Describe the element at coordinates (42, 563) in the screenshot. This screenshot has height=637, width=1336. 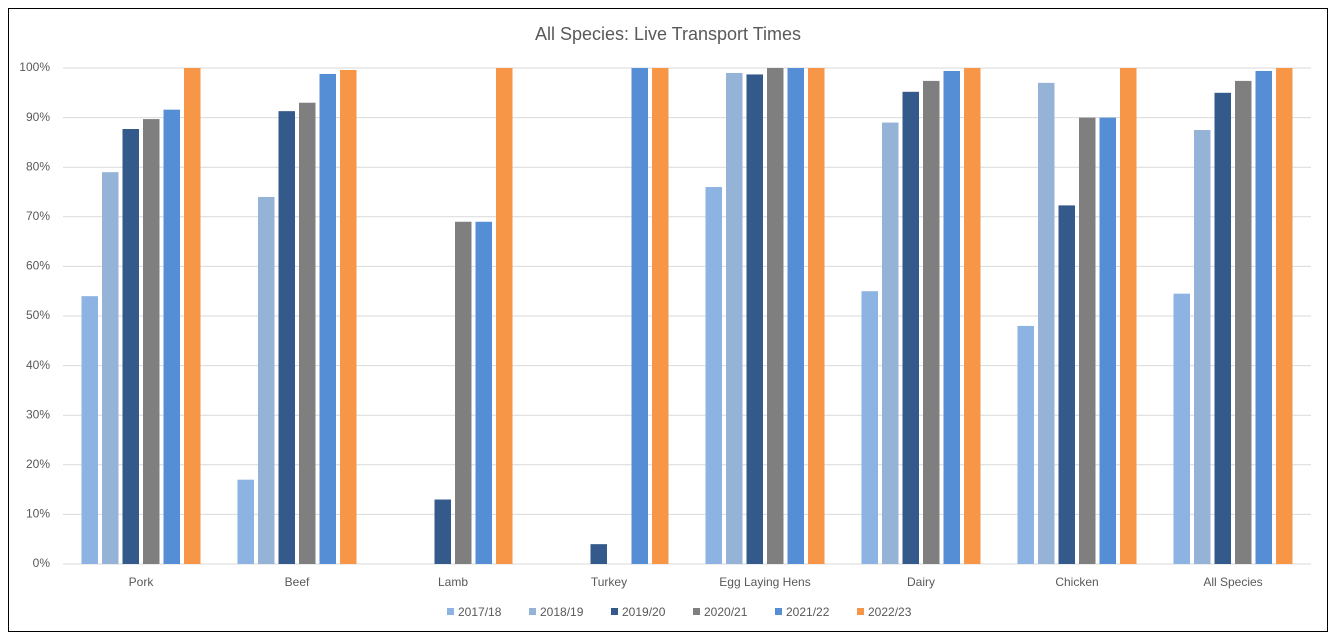
I see `y-tick-label: 0%` at that location.